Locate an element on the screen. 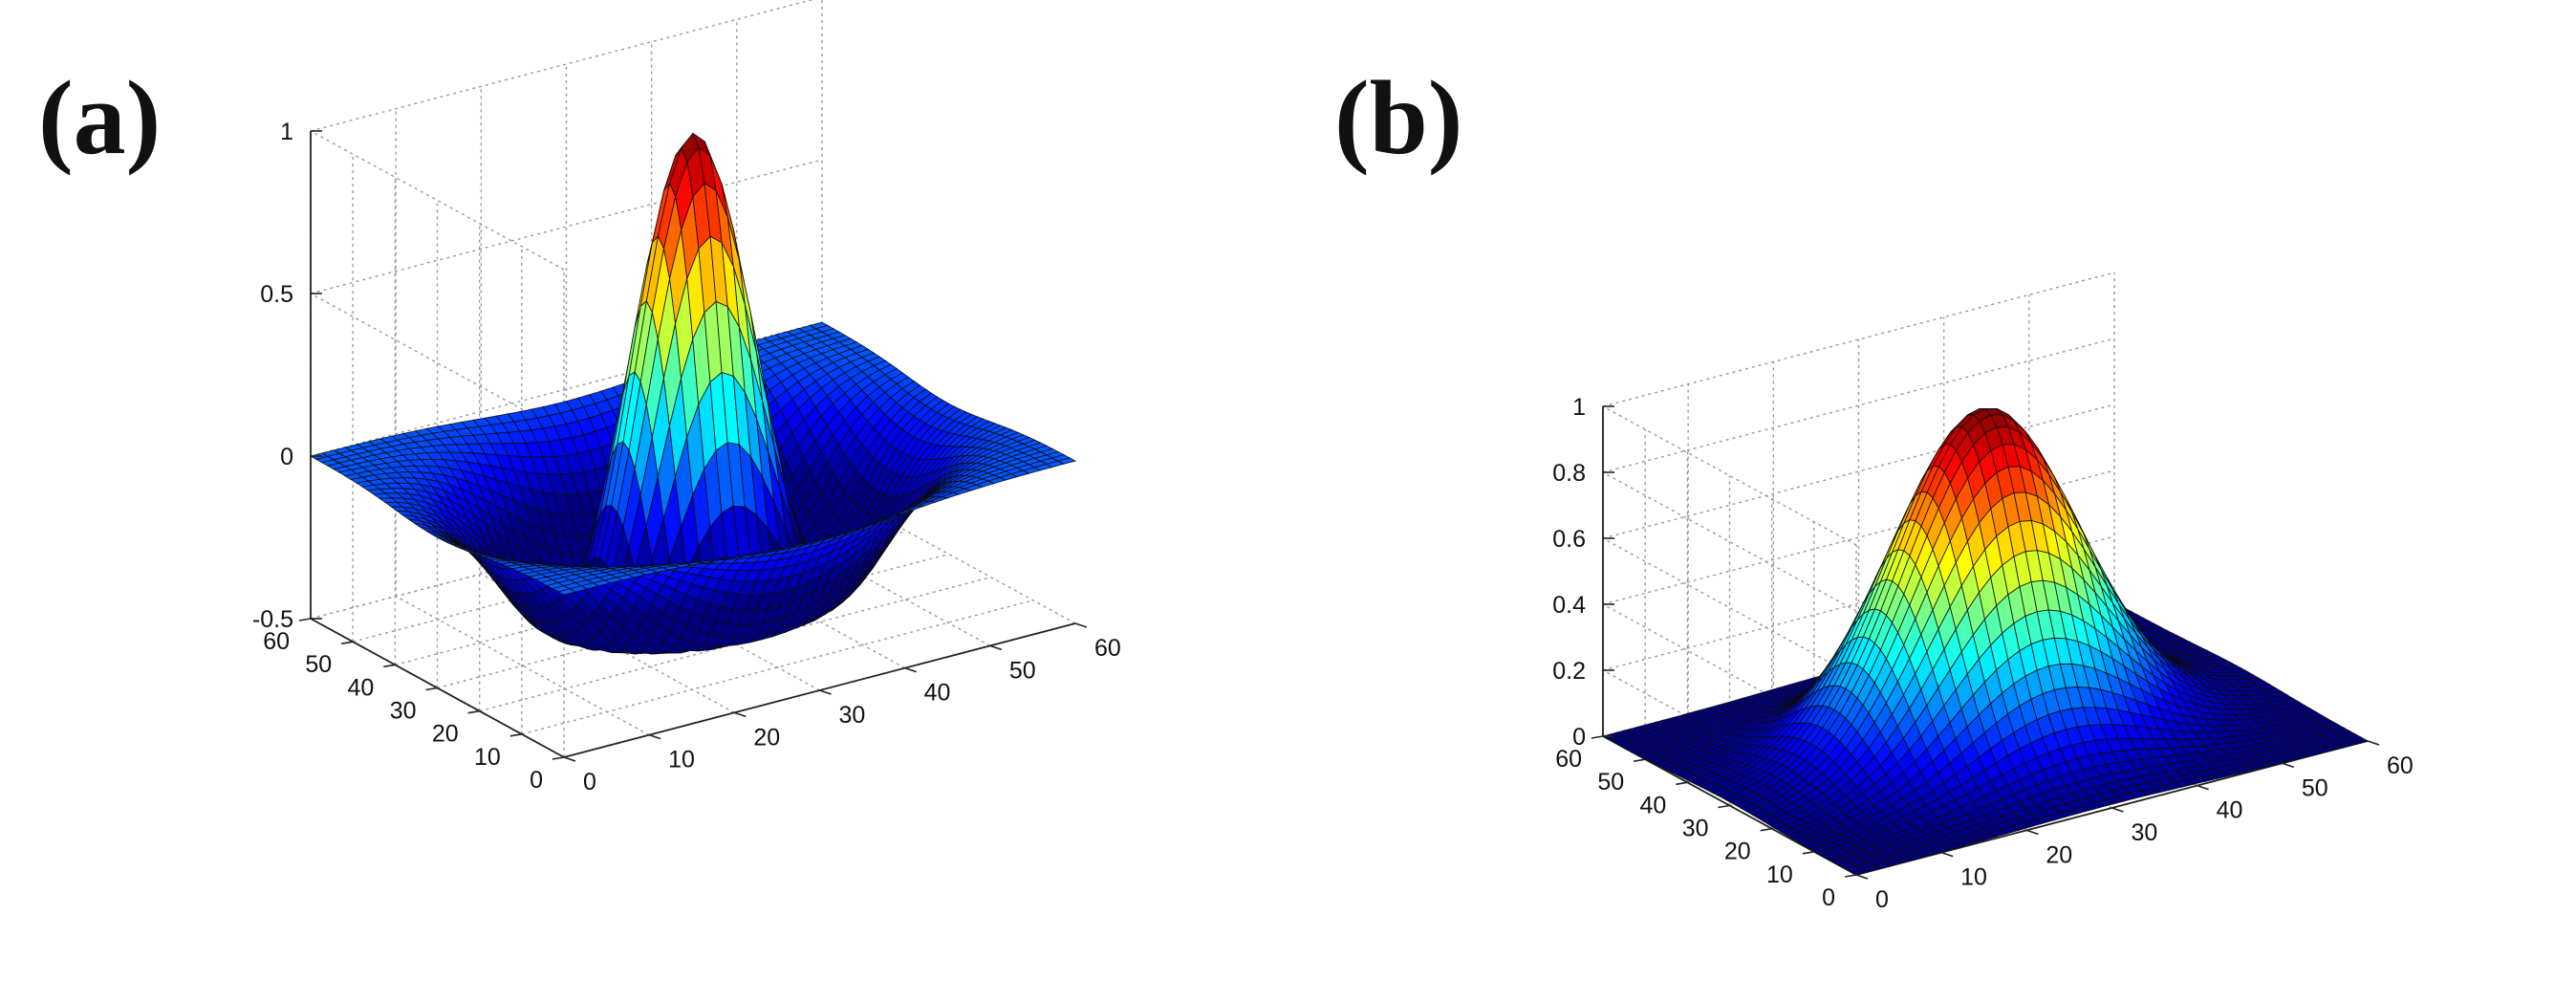 The width and height of the screenshot is (2576, 981). z-tick-label: 0.6 is located at coordinates (1569, 539).